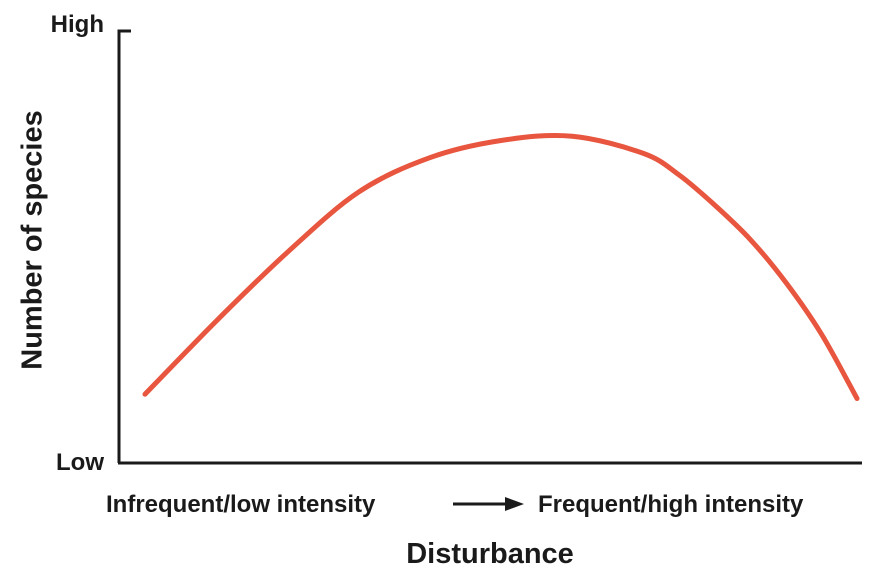  Describe the element at coordinates (124, 246) in the screenshot. I see `y-axis-line` at that location.